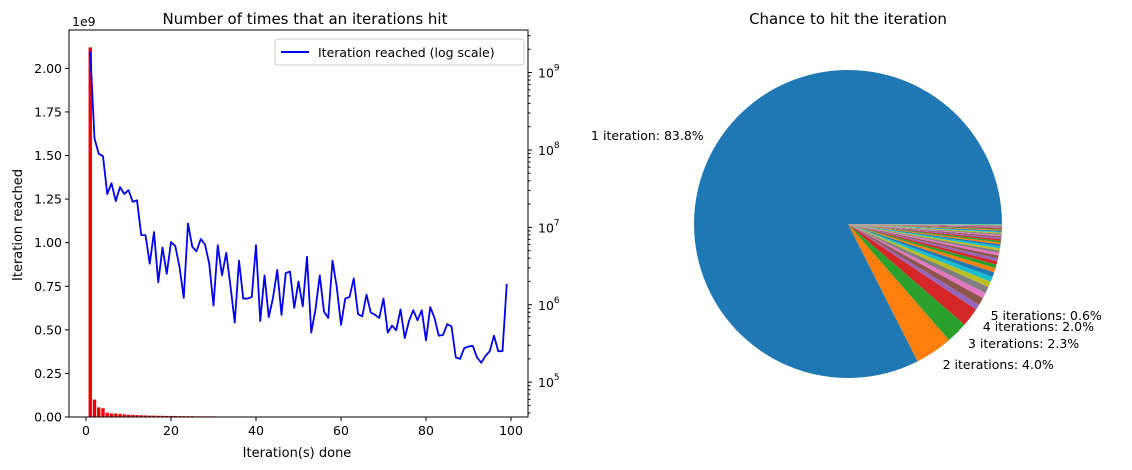 Image resolution: width=1132 pixels, height=470 pixels. Describe the element at coordinates (48, 329) in the screenshot. I see `y-tick-label: 0.50` at that location.